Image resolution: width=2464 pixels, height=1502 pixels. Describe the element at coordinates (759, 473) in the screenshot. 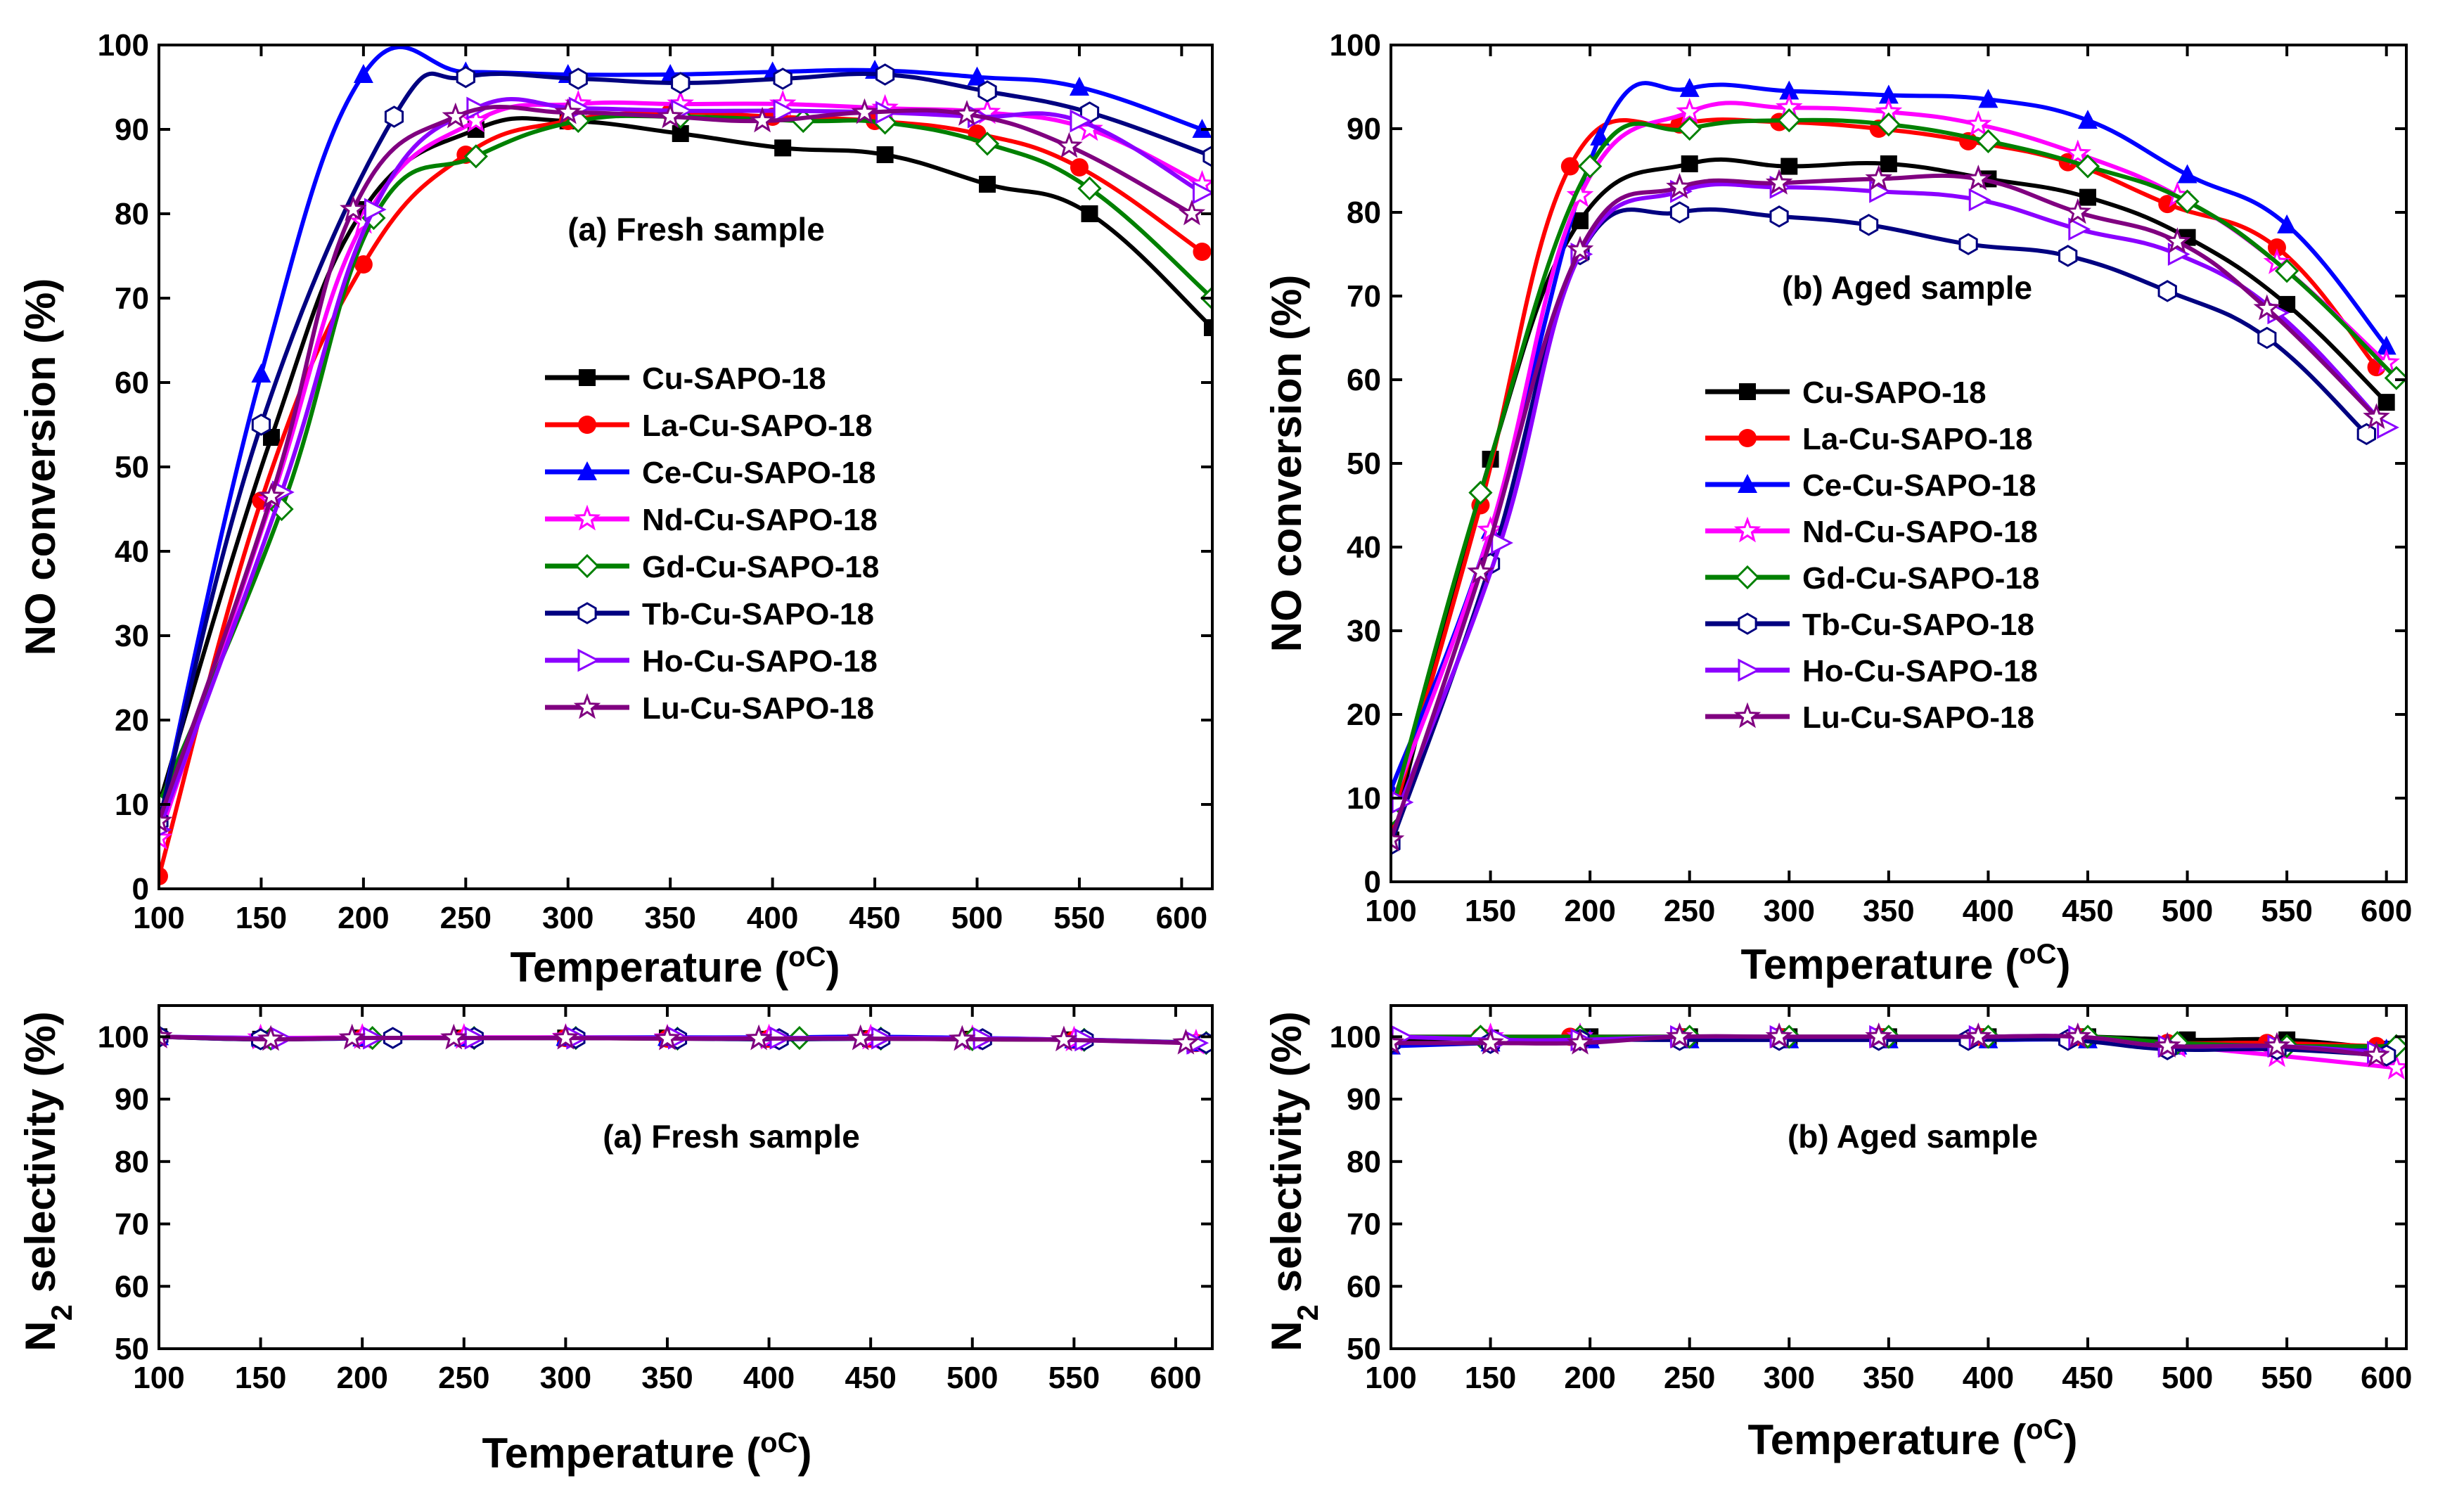

I see `legend-label: Ce-Cu-SAPO-18` at that location.